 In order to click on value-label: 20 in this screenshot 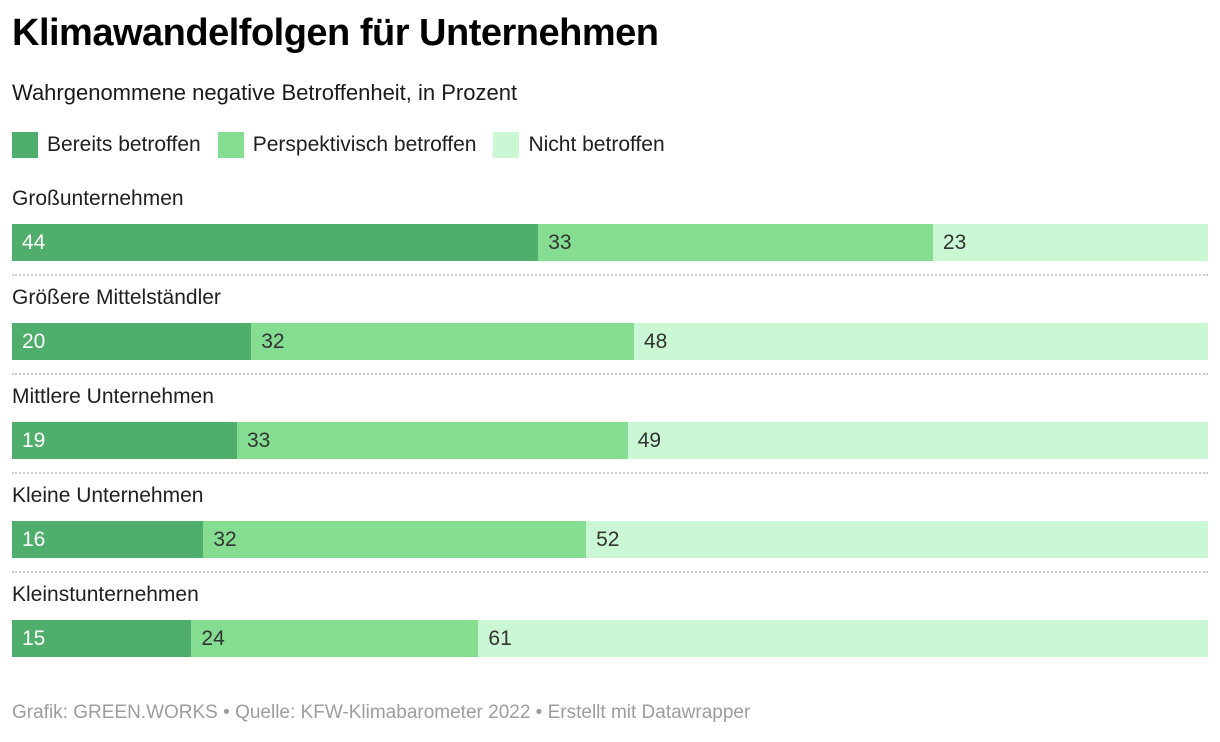, I will do `click(34, 341)`.